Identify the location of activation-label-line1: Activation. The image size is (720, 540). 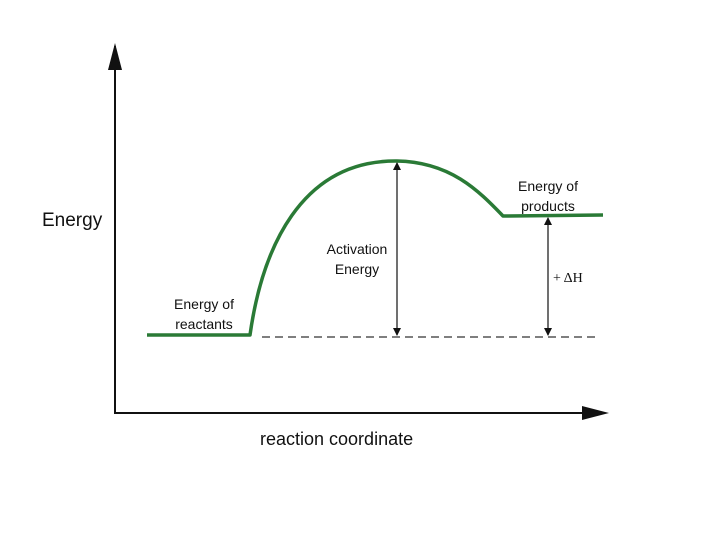
(357, 249).